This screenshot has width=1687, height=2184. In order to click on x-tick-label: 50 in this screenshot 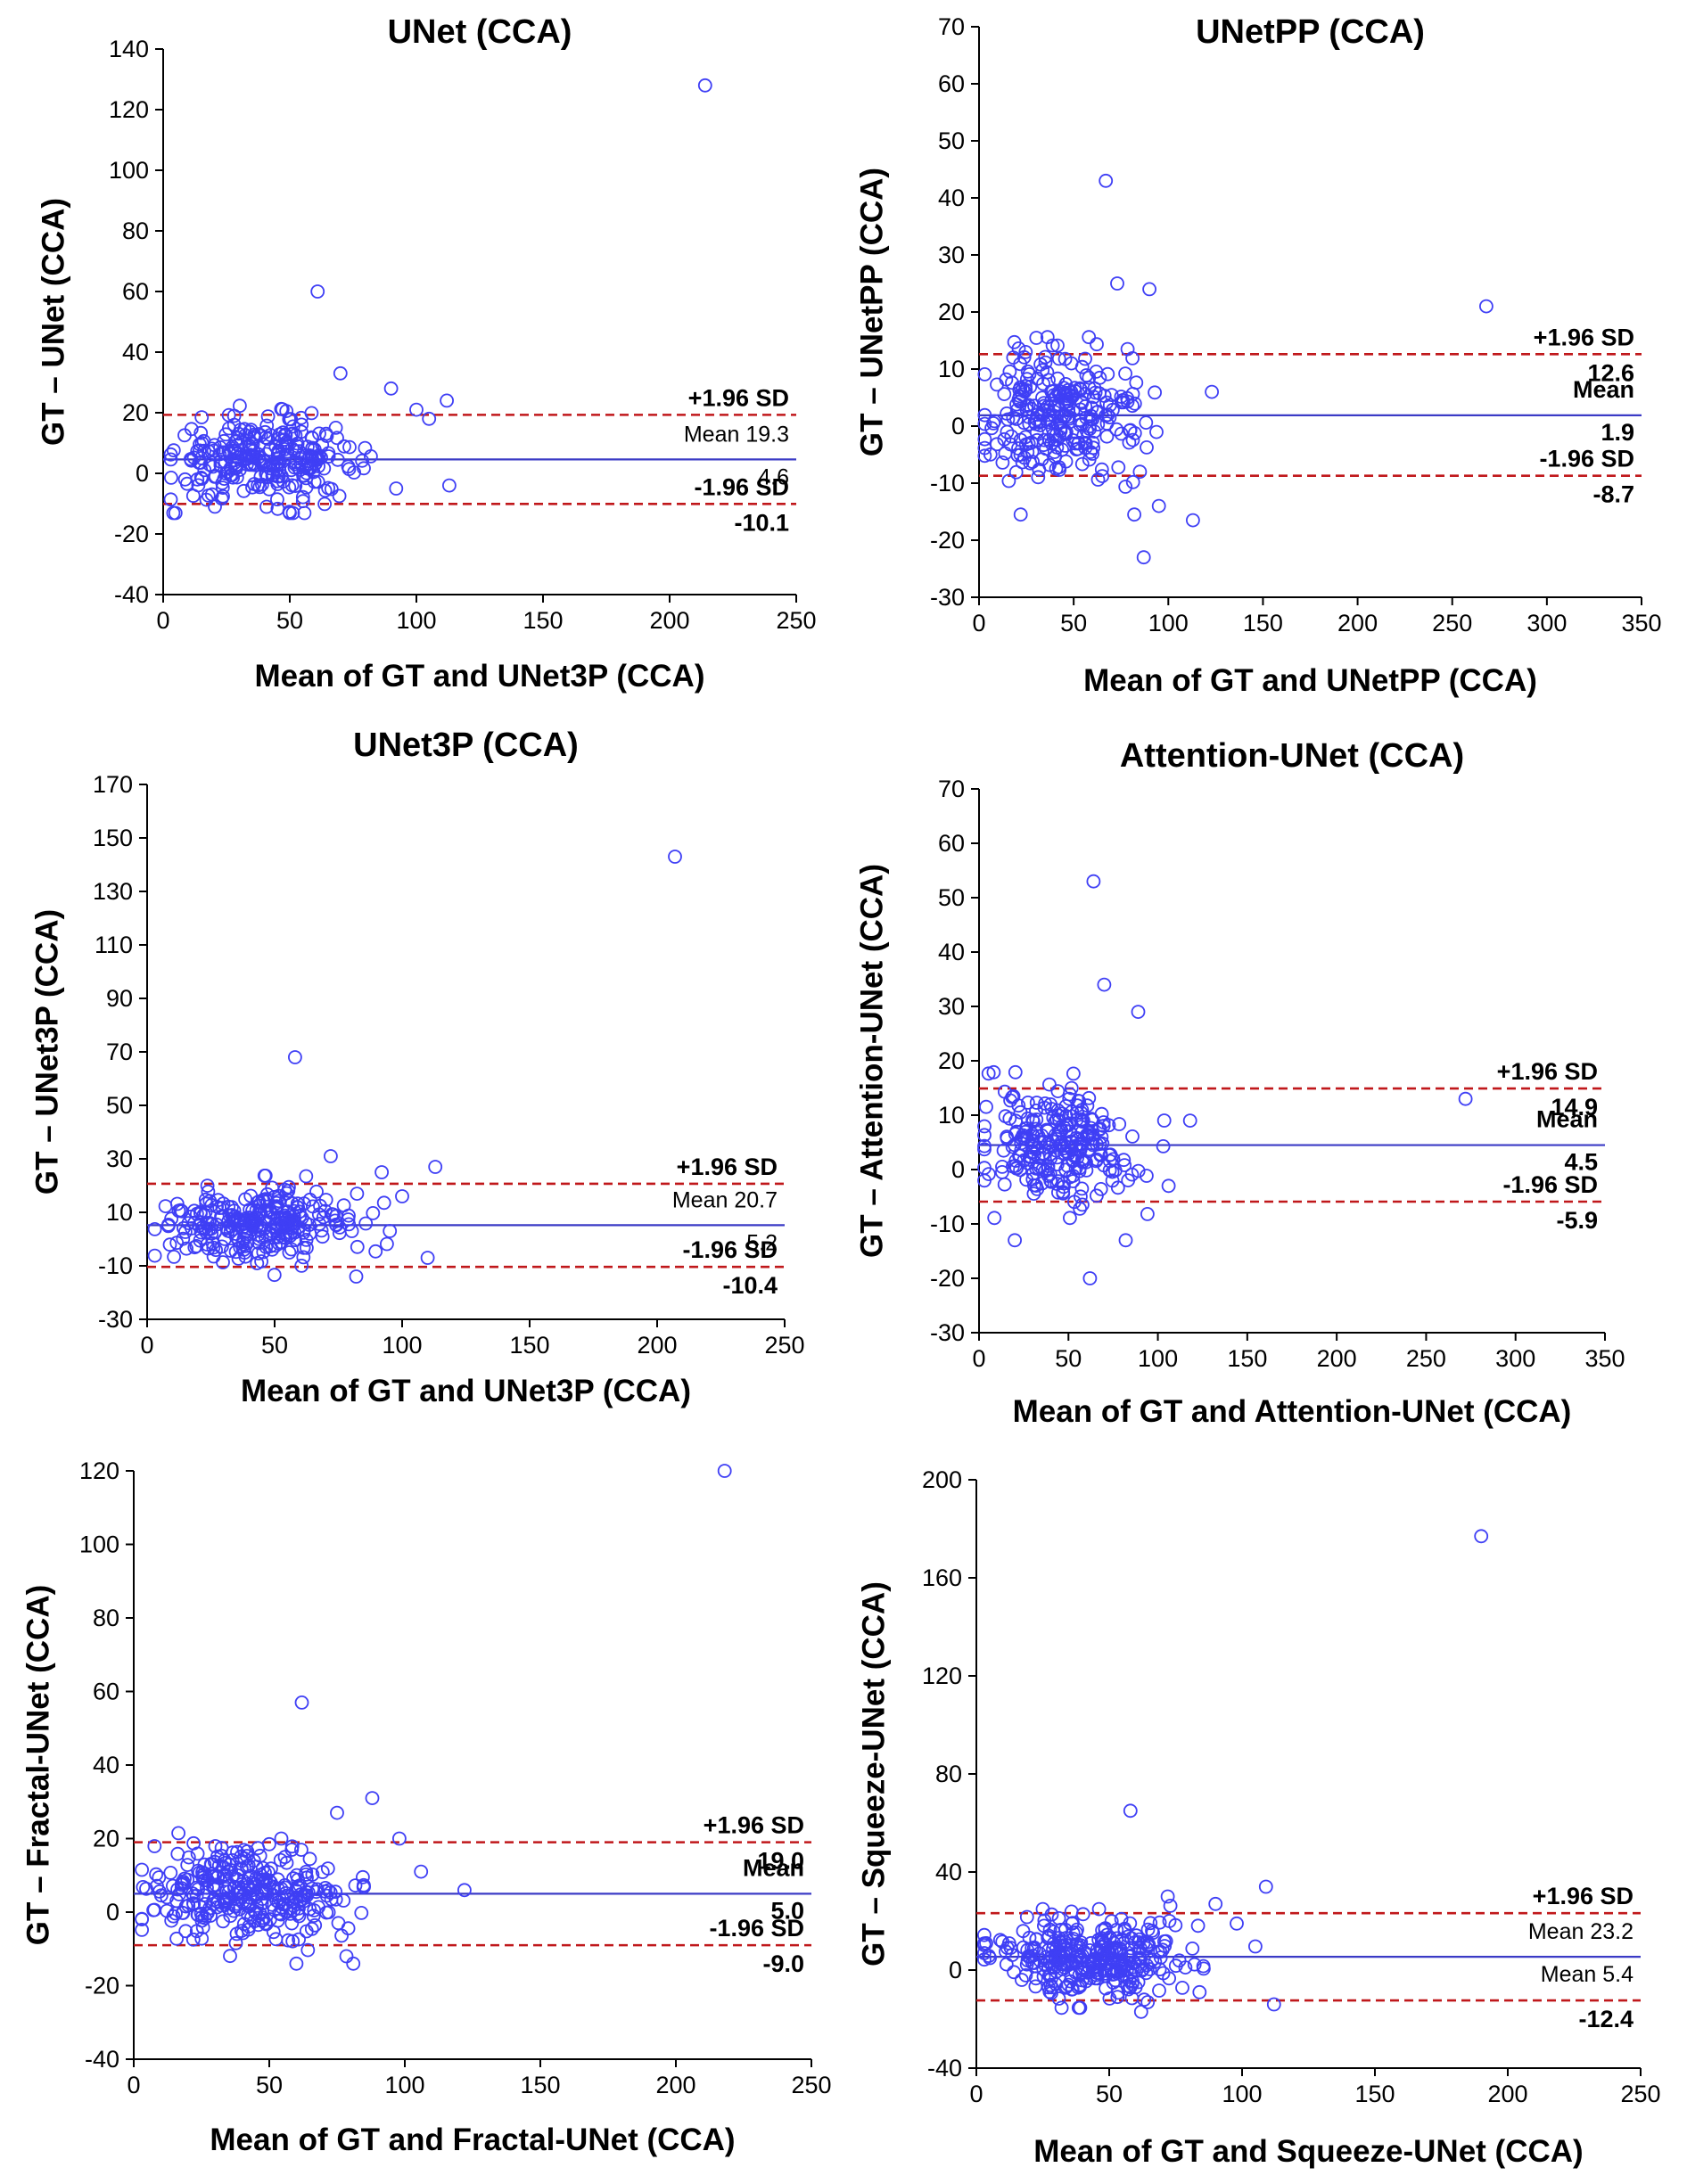, I will do `click(269, 2085)`.